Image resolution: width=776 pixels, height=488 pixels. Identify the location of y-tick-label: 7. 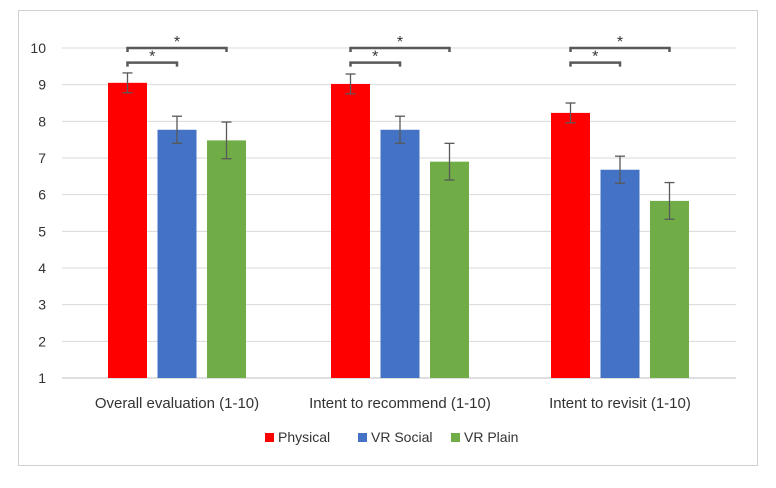
(42, 158).